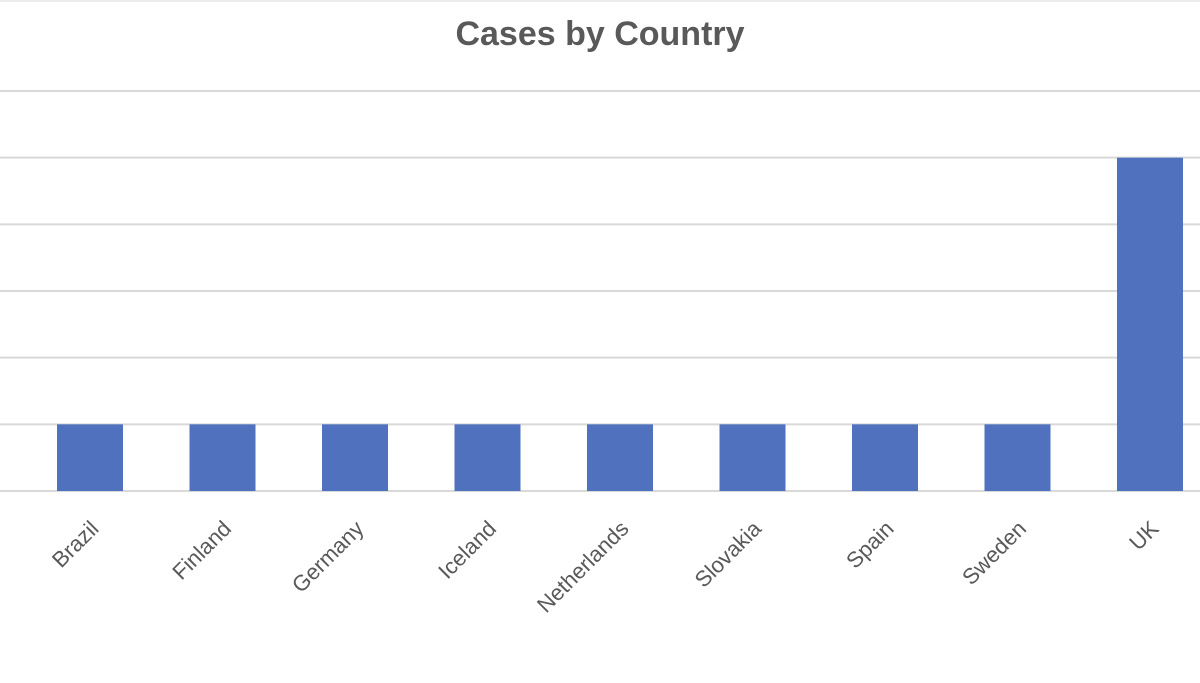 This screenshot has width=1200, height=683. Describe the element at coordinates (885, 457) in the screenshot. I see `bar-spain` at that location.